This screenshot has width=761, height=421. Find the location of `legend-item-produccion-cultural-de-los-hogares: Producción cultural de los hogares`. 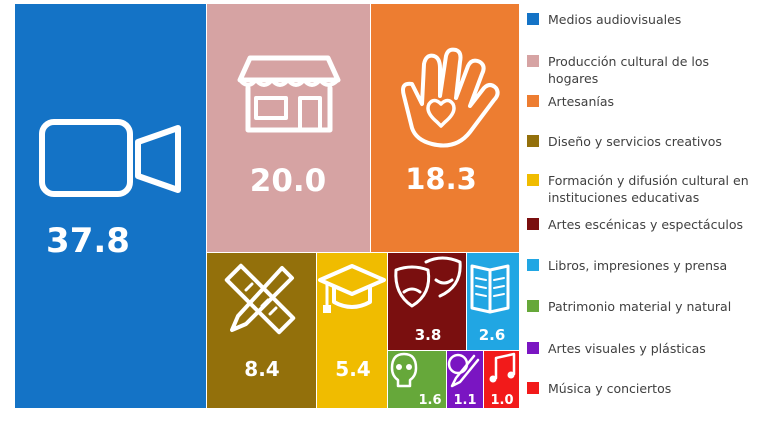

legend-item-produccion-cultural-de-los-hogares: Producción cultural de los hogares is located at coordinates (642, 70).